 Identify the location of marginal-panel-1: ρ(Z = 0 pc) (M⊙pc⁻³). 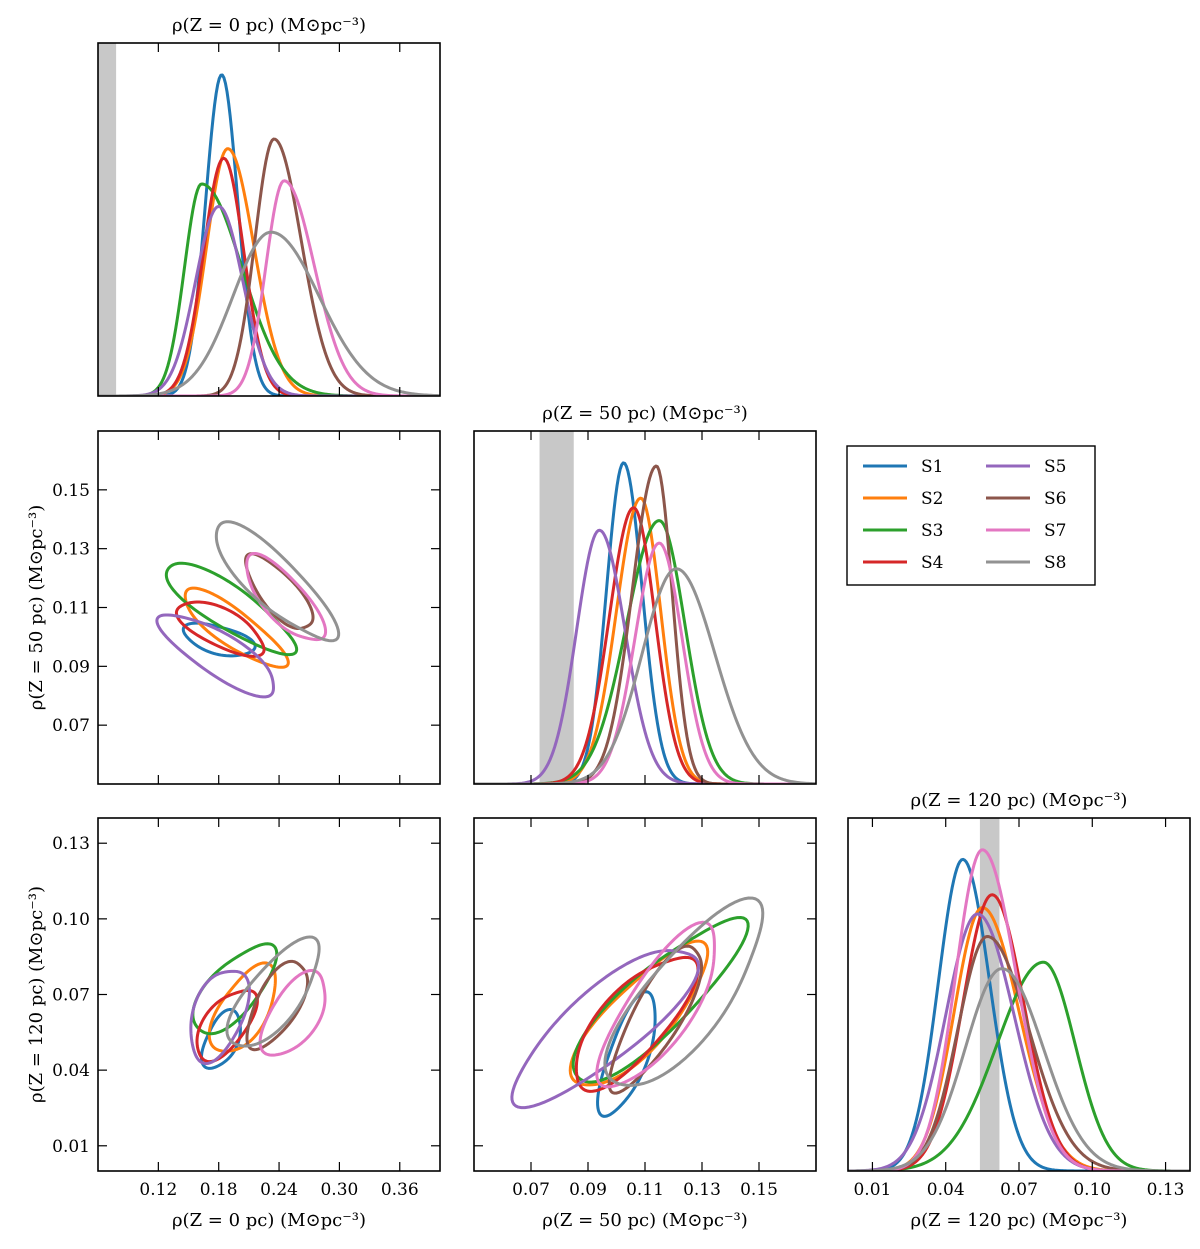
(269, 206).